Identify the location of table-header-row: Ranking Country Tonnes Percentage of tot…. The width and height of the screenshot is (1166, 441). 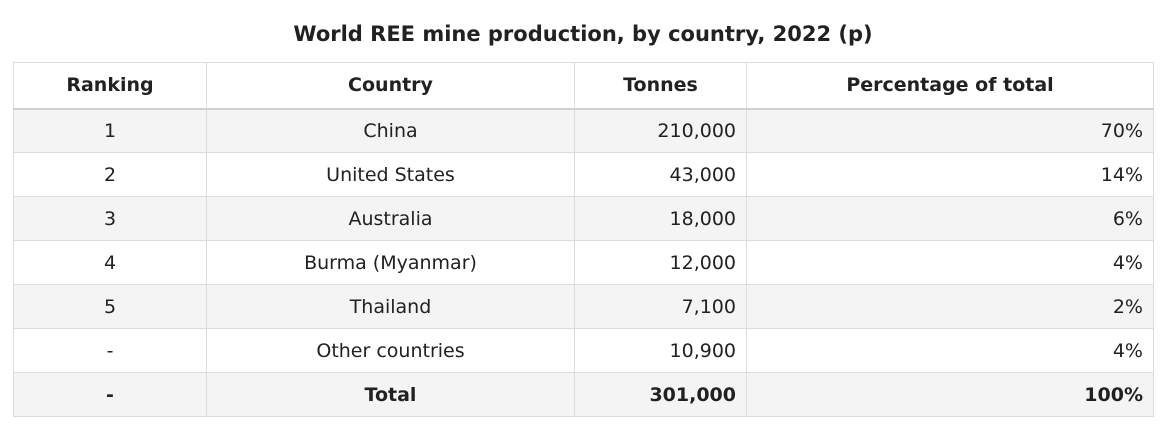
(583, 86).